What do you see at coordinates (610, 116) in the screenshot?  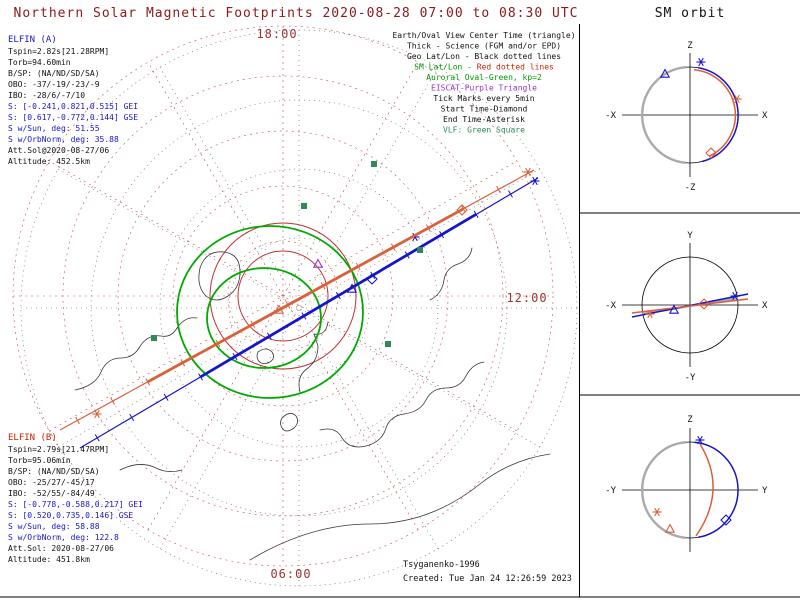 I see `xz-axis-label-left: -X` at bounding box center [610, 116].